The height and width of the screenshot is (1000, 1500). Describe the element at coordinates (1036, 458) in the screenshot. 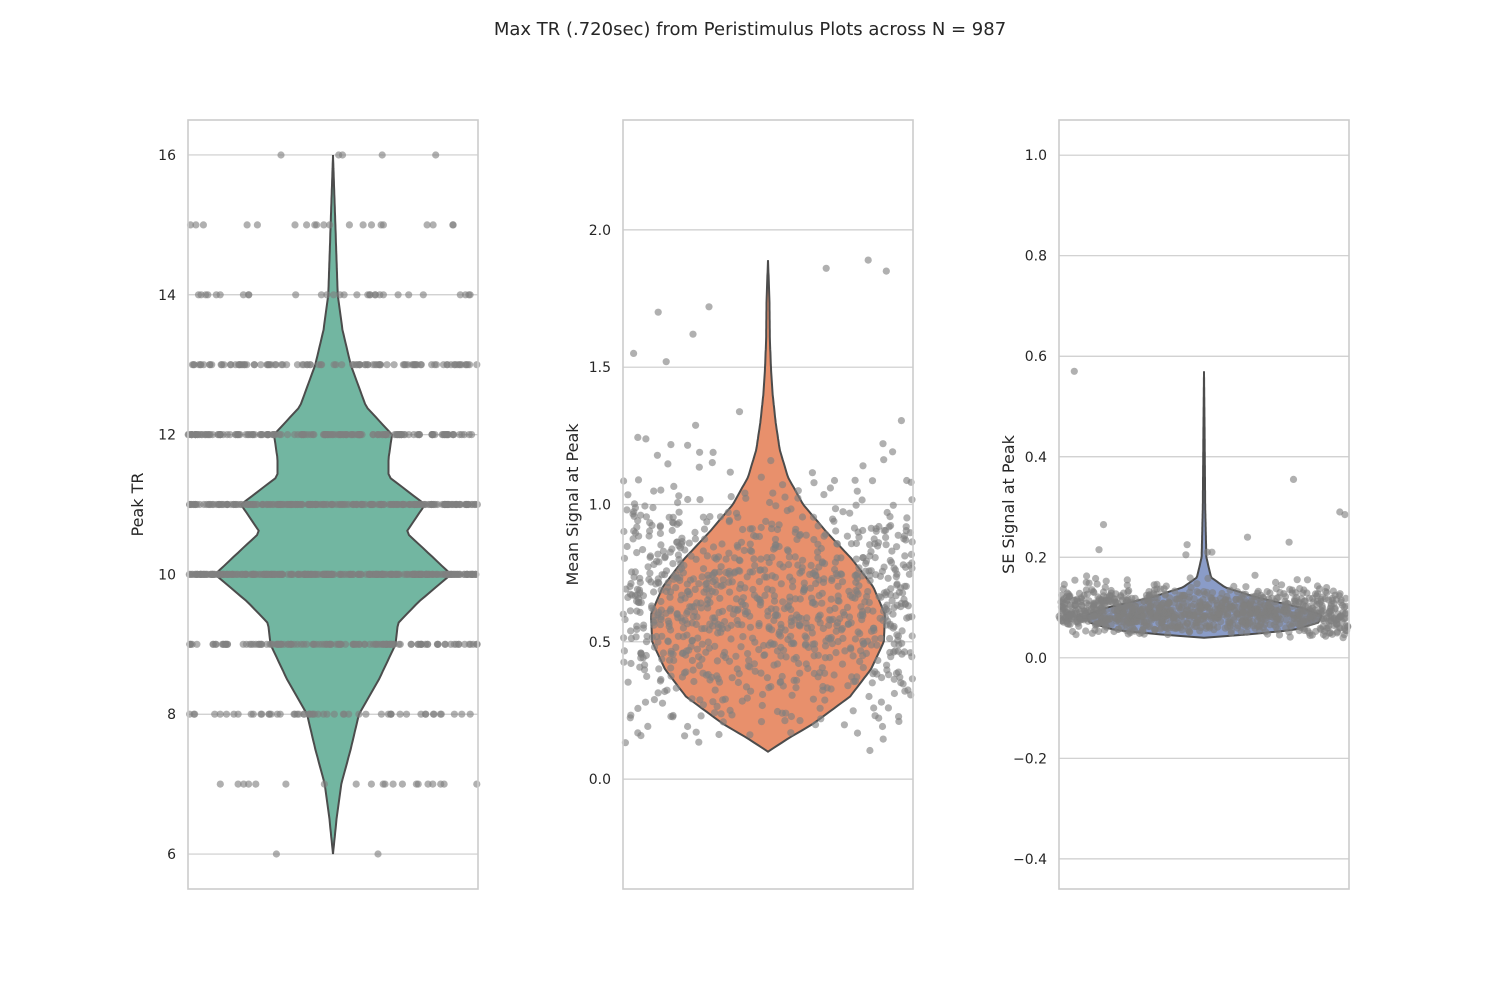

I see `y-tick-label: 0.4` at that location.